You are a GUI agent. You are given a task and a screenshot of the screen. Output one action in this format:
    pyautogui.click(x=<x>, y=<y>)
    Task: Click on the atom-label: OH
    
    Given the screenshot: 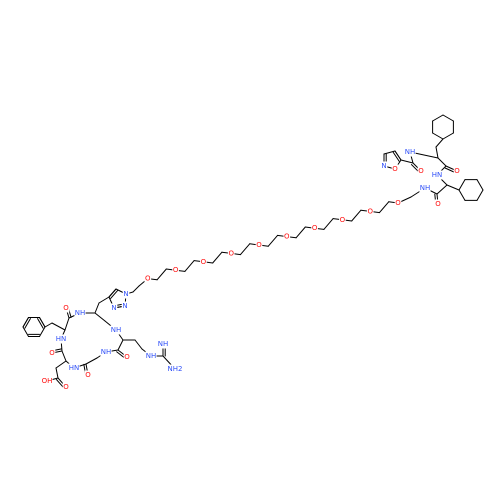 What is the action you would take?
    pyautogui.click(x=47, y=381)
    